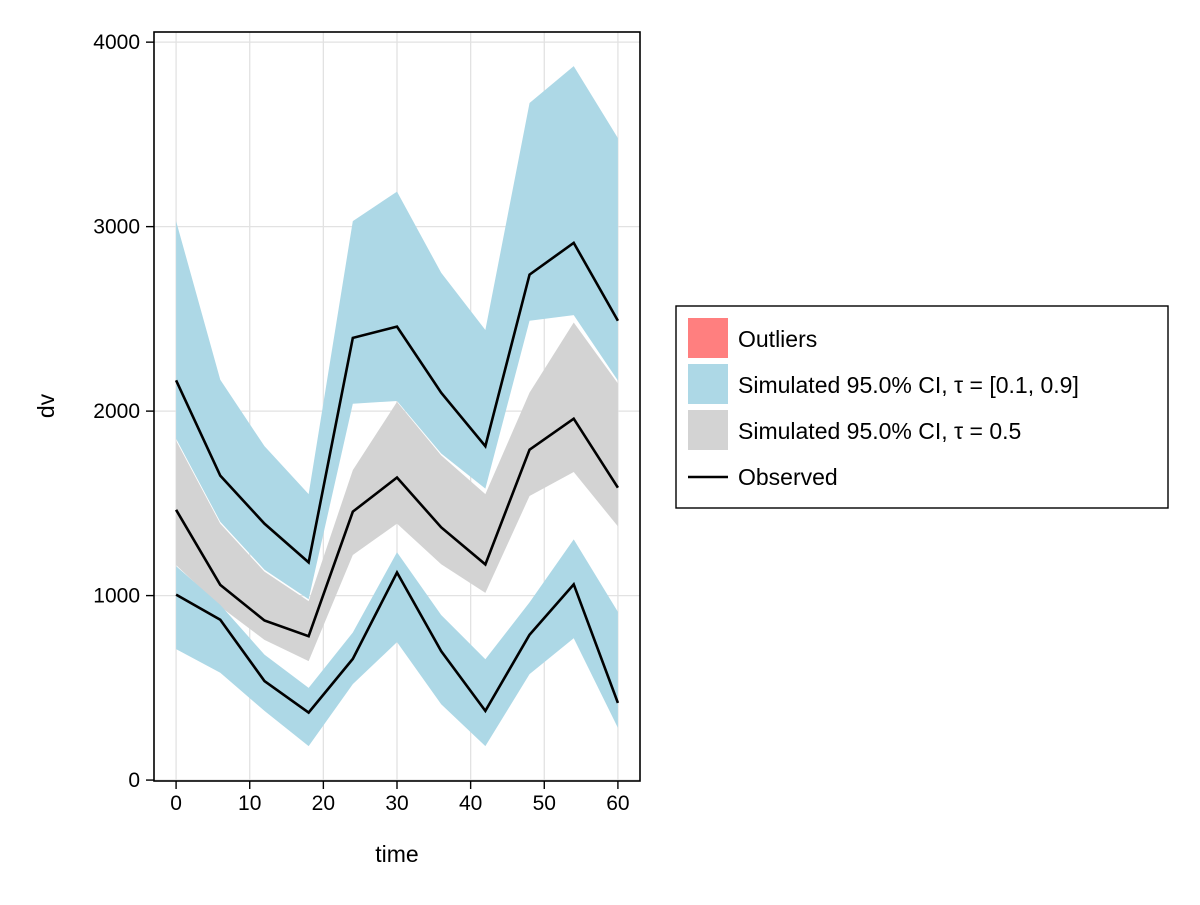 This screenshot has height=905, width=1200. What do you see at coordinates (176, 803) in the screenshot?
I see `x-tick-label: 0` at bounding box center [176, 803].